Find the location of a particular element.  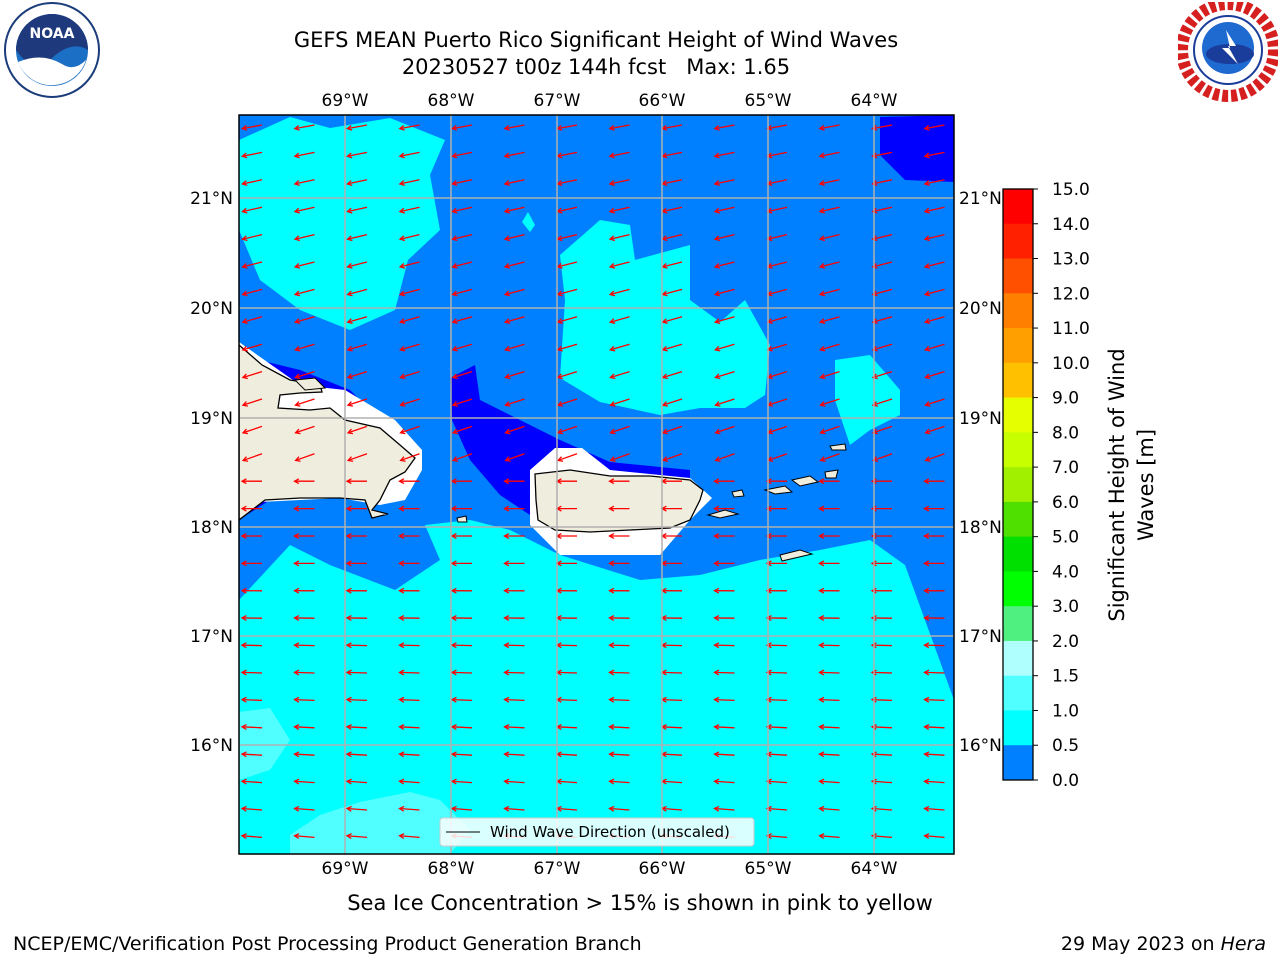

lat-label-right: 16°N is located at coordinates (980, 746).